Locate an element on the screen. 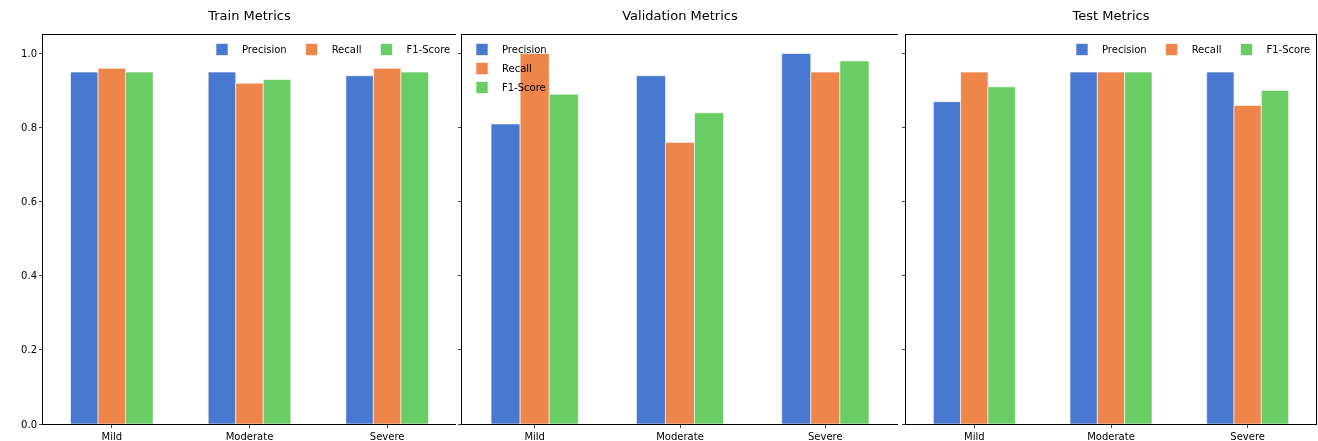  y-tick-label: 1.0 is located at coordinates (29, 54).